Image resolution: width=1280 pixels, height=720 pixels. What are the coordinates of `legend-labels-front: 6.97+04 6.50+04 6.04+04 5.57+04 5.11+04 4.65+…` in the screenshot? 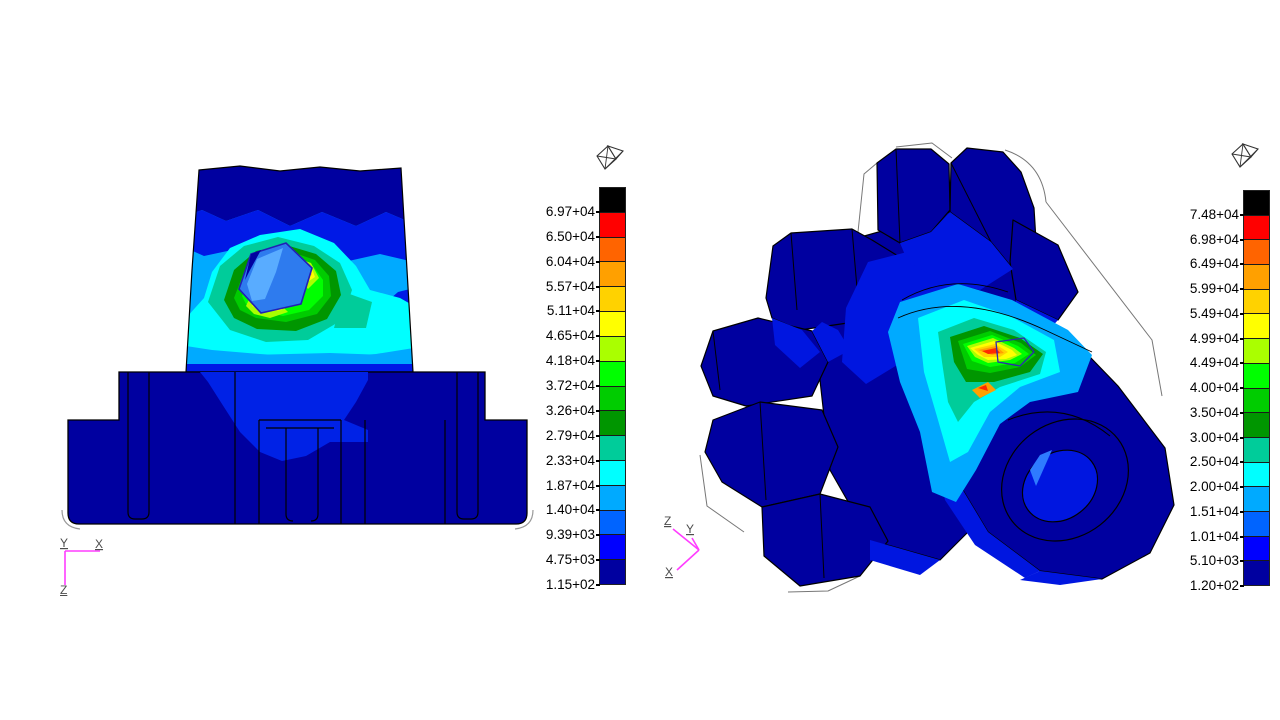 It's located at (569, 389).